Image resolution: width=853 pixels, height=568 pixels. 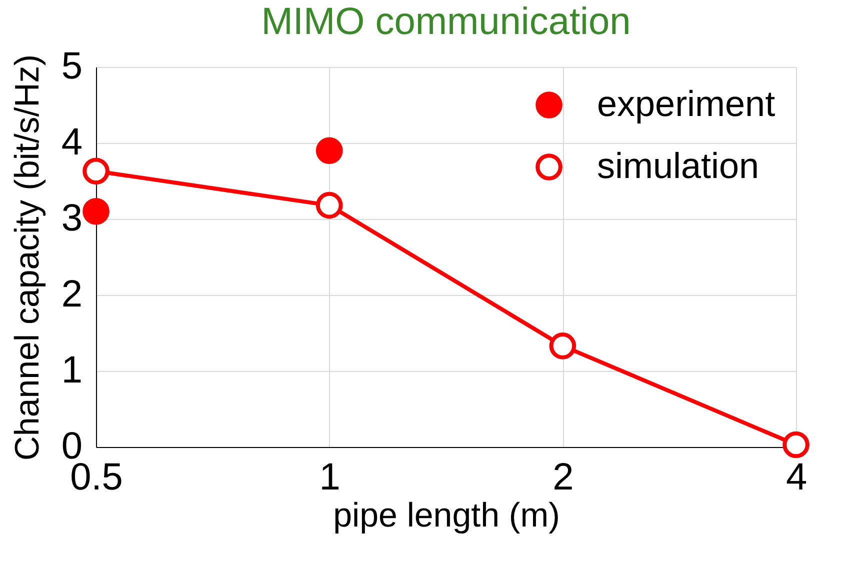 What do you see at coordinates (446, 515) in the screenshot?
I see `x-axis-title: pipe length (m)` at bounding box center [446, 515].